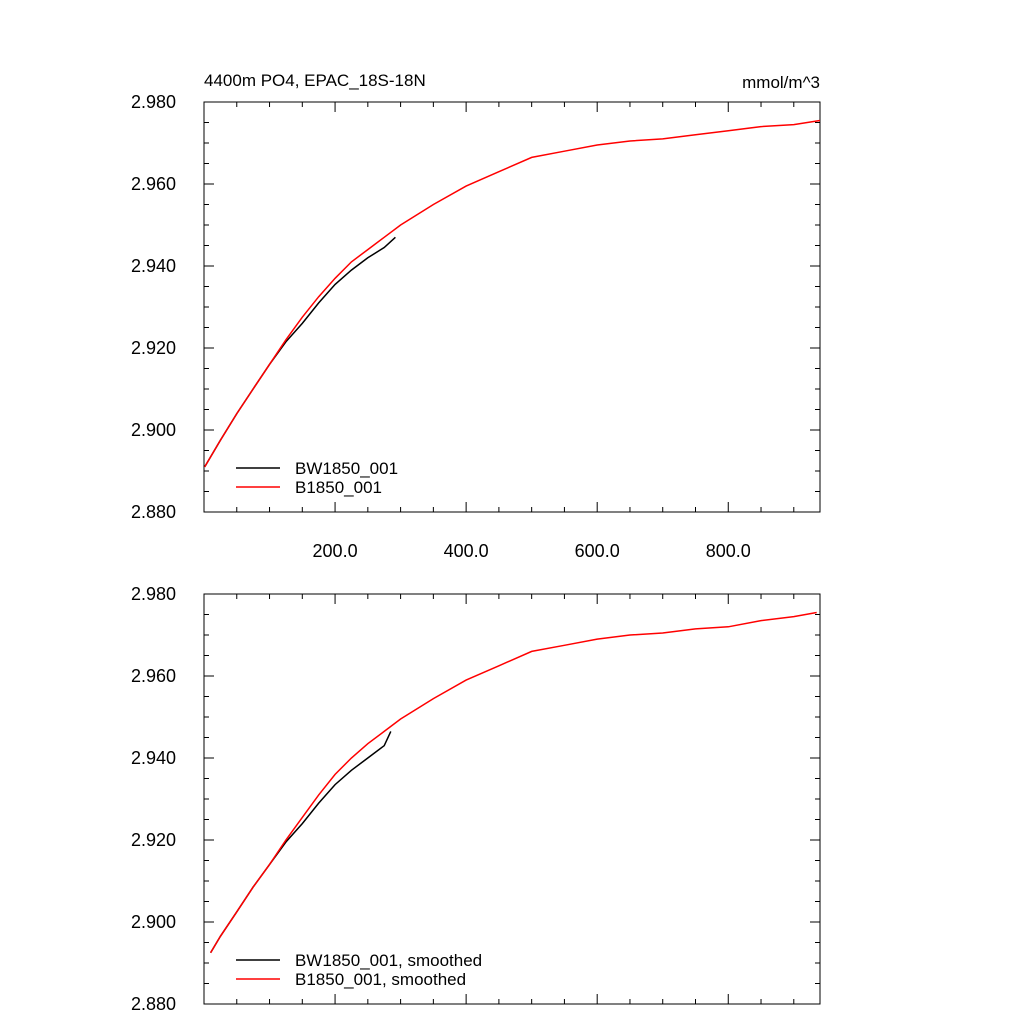 The height and width of the screenshot is (1024, 1024). Describe the element at coordinates (315, 80) in the screenshot. I see `top-panel-title: 4400m PO4, EPAC_18S-18N` at that location.